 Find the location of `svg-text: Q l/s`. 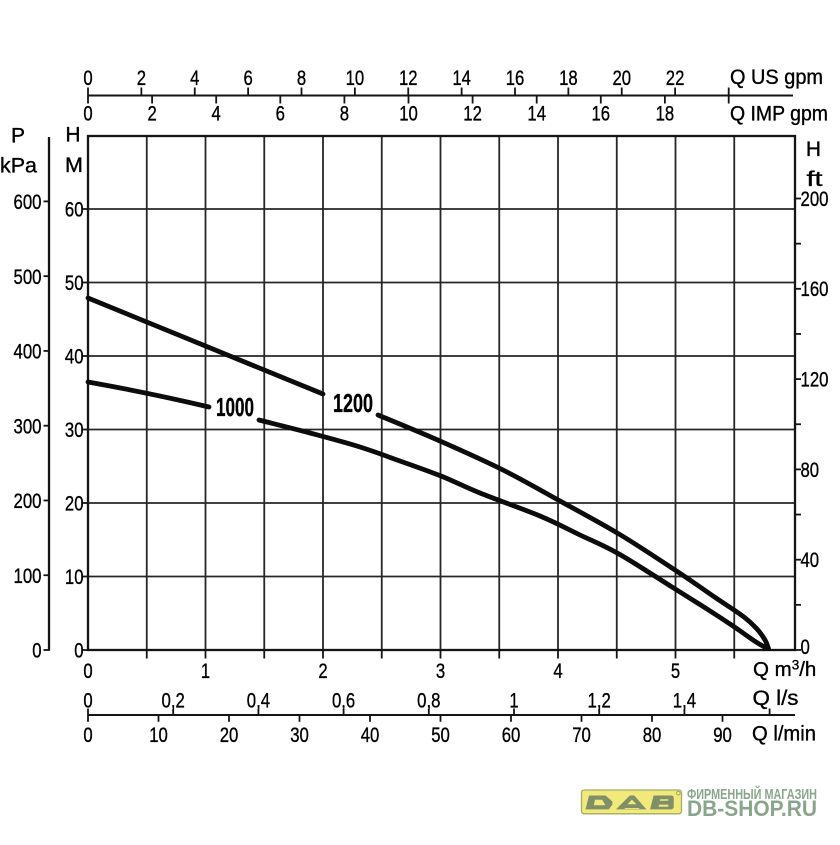

svg-text: Q l/s is located at coordinates (776, 698).